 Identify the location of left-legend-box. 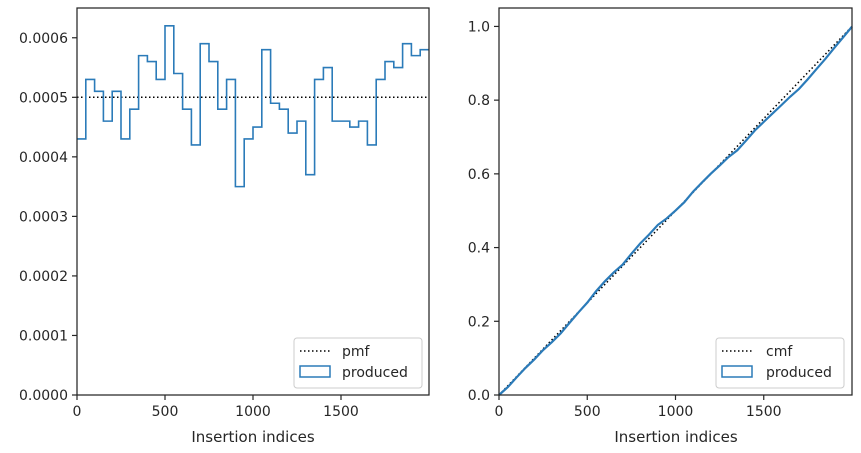
(358, 363).